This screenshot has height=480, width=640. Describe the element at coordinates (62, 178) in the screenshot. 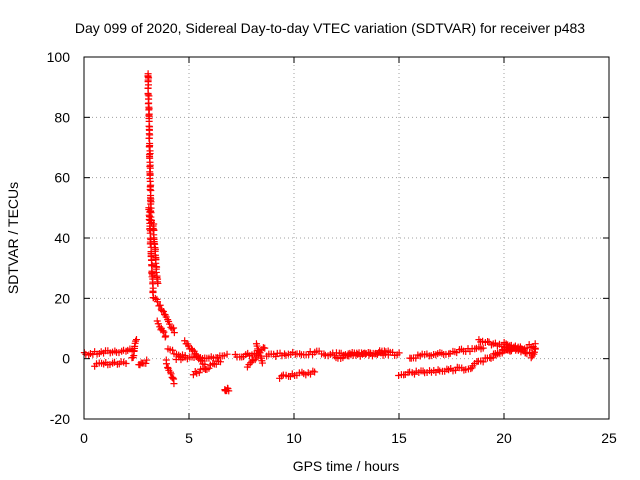

I see `y-tick-label: 60` at that location.